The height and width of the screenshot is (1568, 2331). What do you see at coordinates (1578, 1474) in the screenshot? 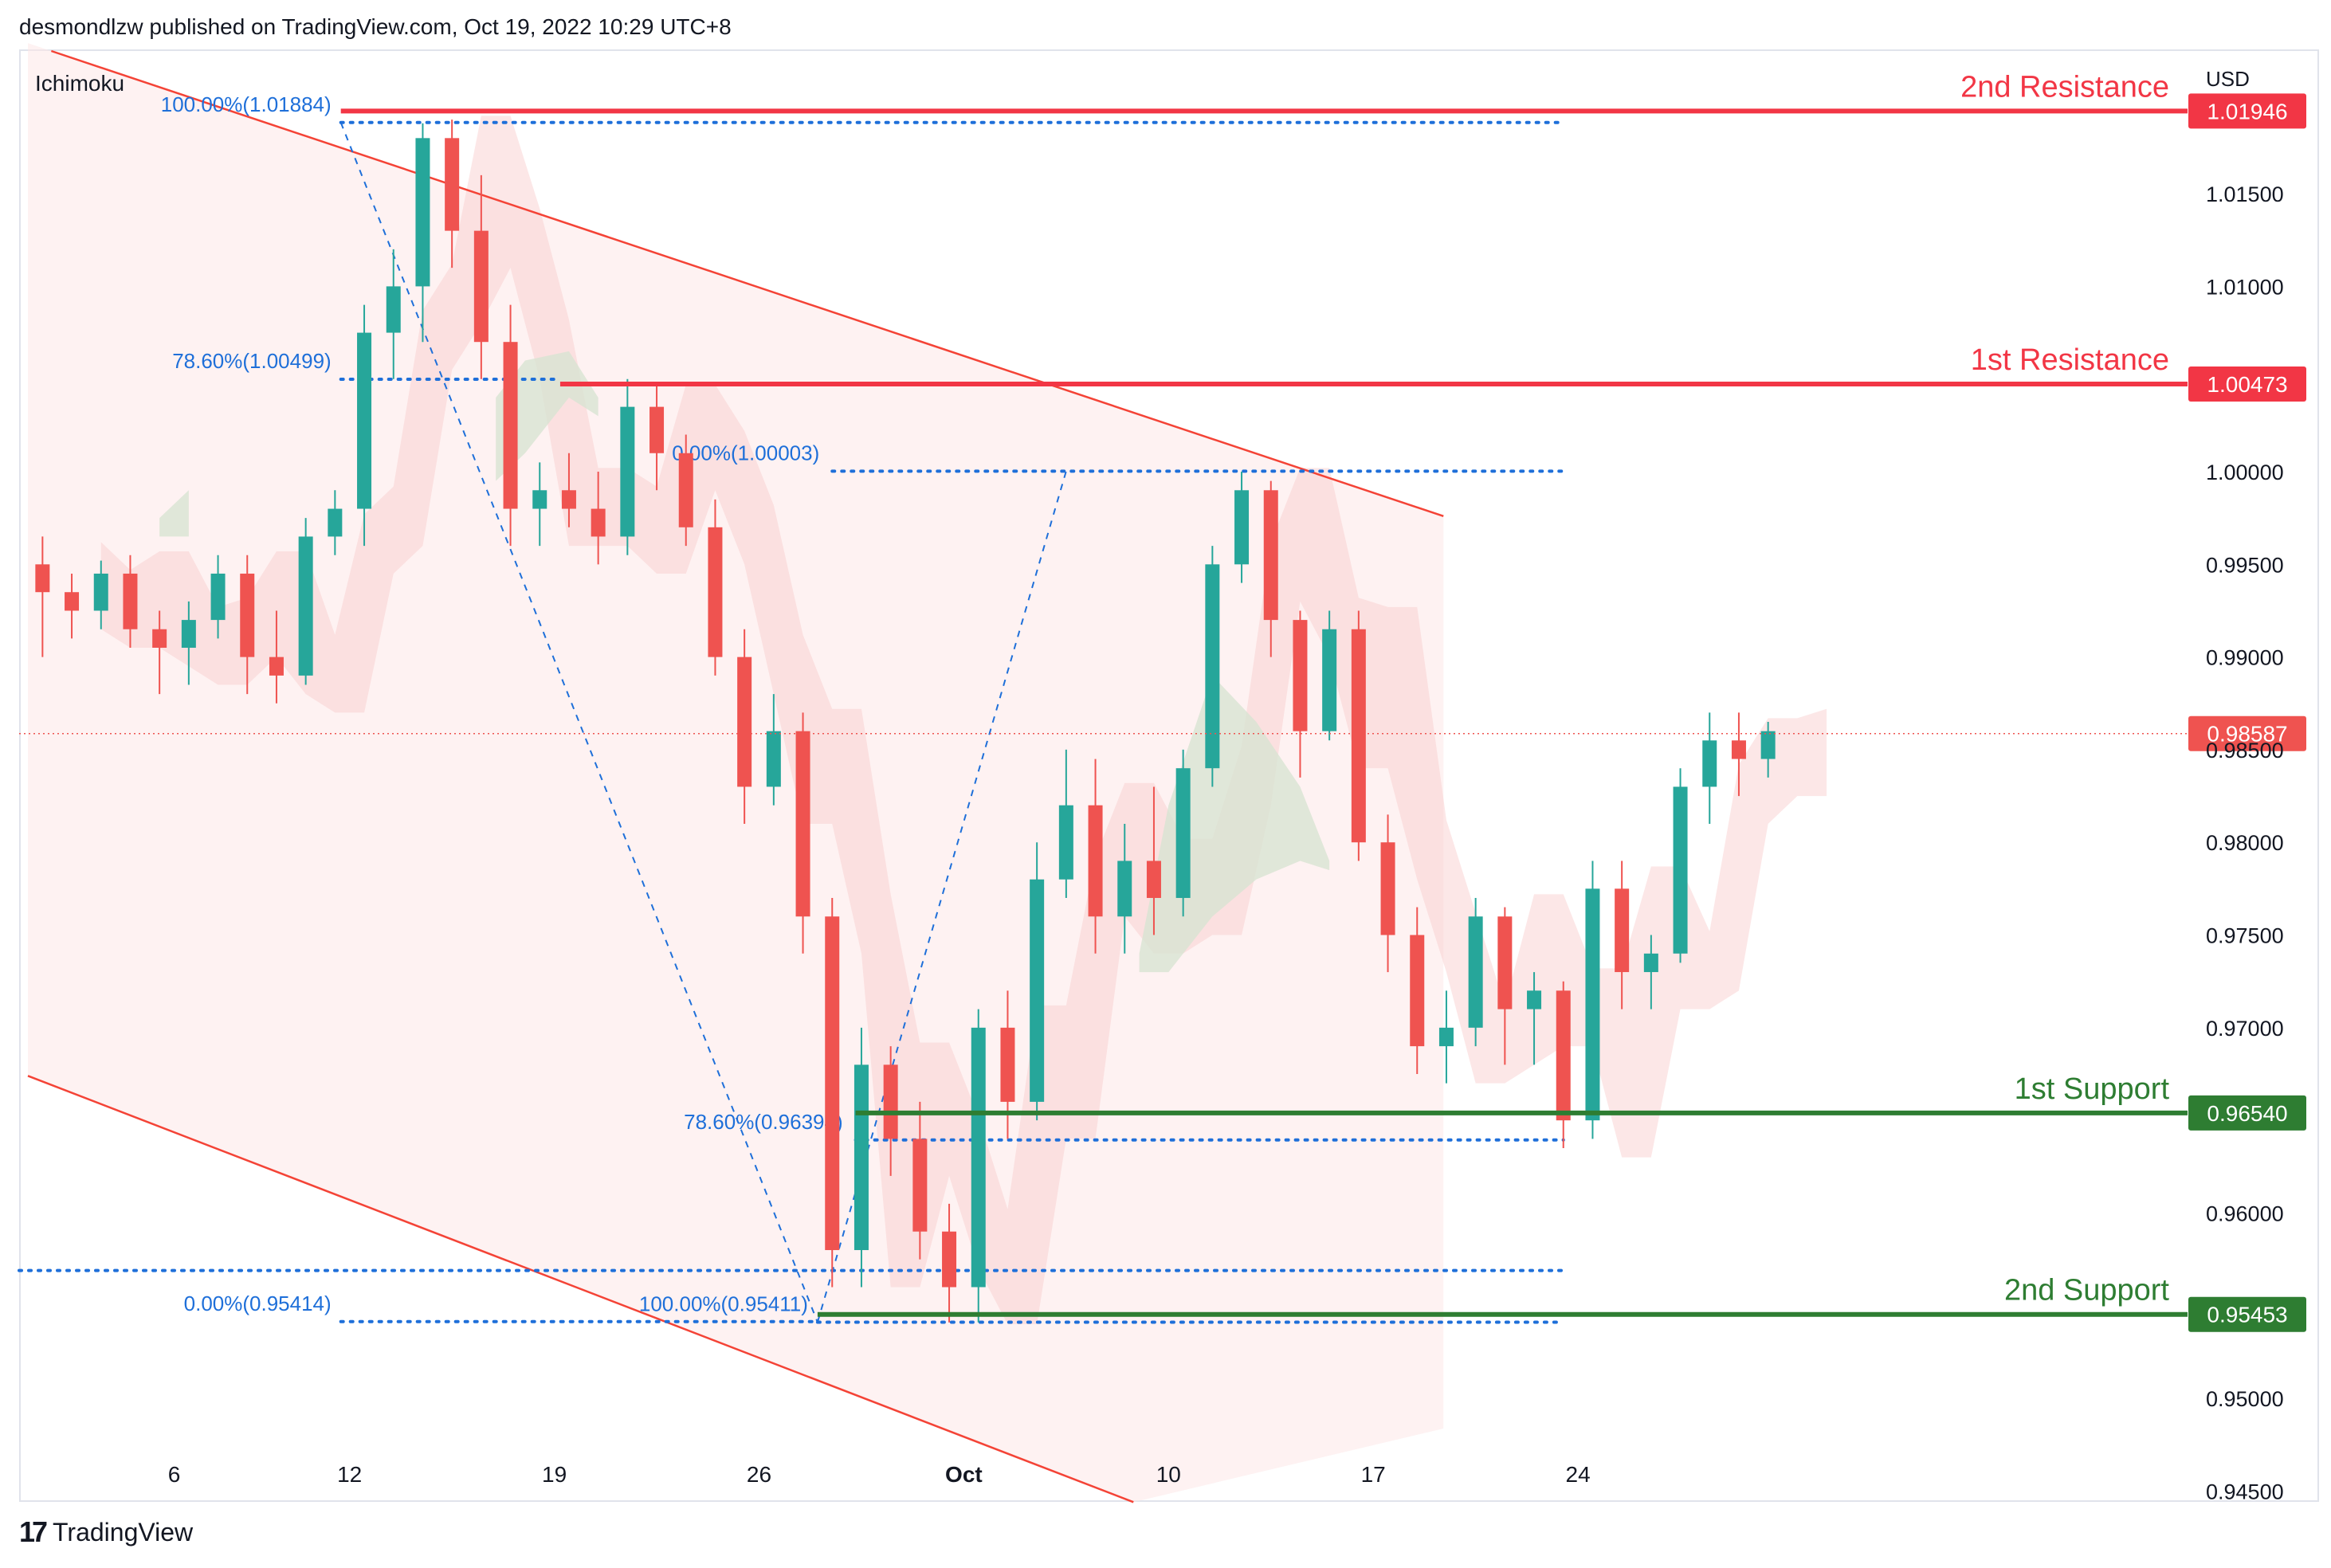
I see `x-tick-label: 24` at bounding box center [1578, 1474].